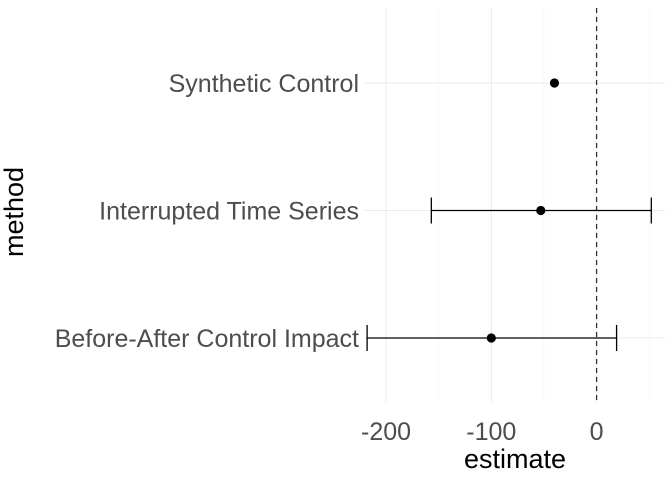 This screenshot has height=480, width=672. What do you see at coordinates (597, 432) in the screenshot?
I see `x-tick-label: 0` at bounding box center [597, 432].